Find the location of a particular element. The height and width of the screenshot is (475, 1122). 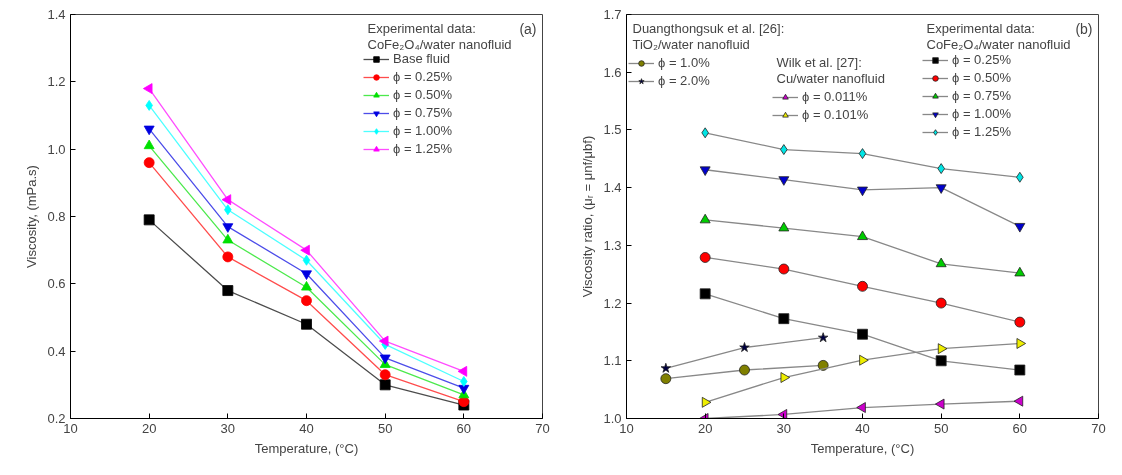

y-axis-title: Viscosity, (mPa.s) is located at coordinates (32, 216).